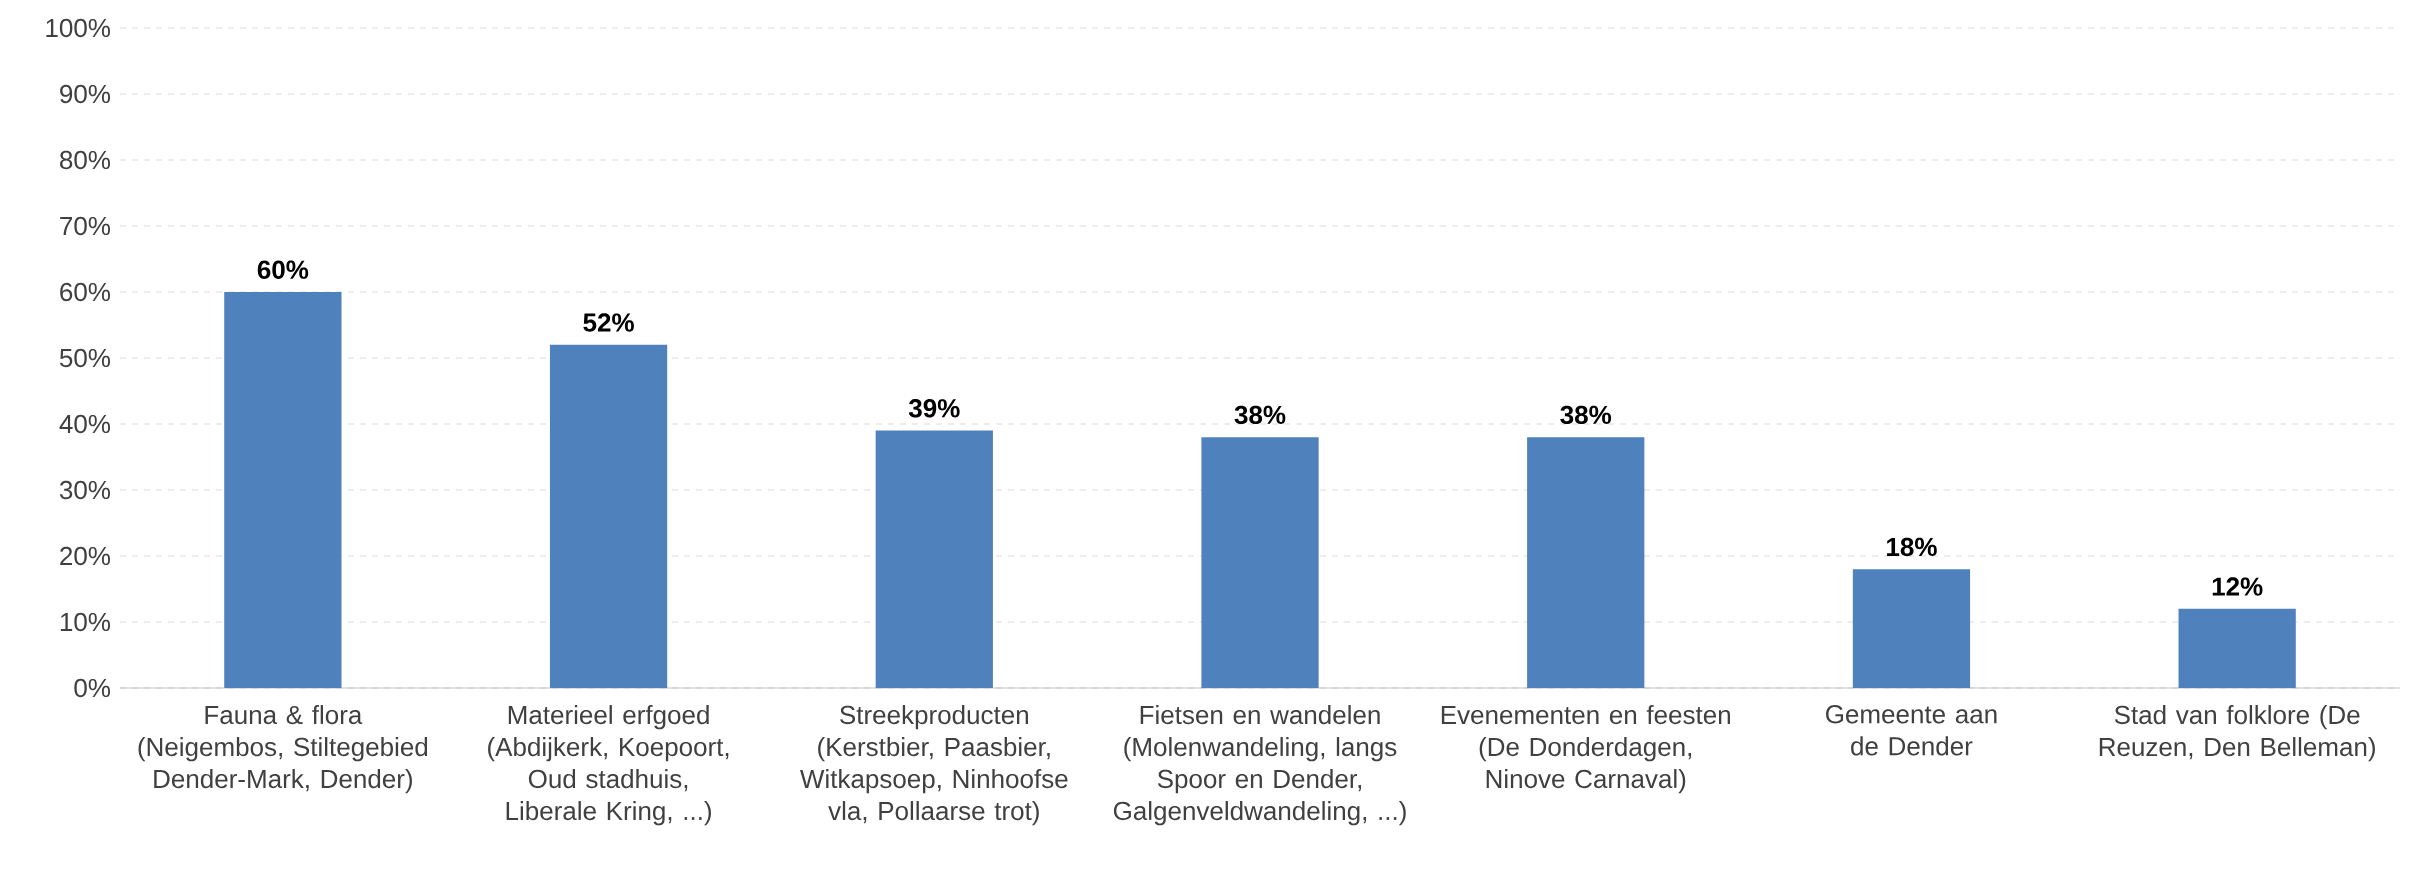 The image size is (2409, 895). What do you see at coordinates (85, 424) in the screenshot?
I see `y-tick-label: 40%` at bounding box center [85, 424].